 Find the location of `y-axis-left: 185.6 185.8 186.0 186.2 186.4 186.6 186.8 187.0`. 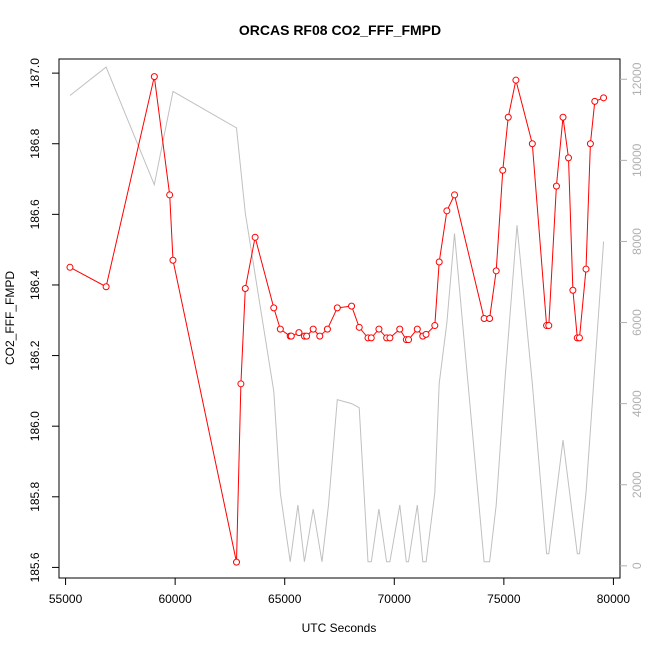

y-axis-left: 185.6 185.8 186.0 186.2 186.4 186.6 186.8 187.0 is located at coordinates (43, 320).